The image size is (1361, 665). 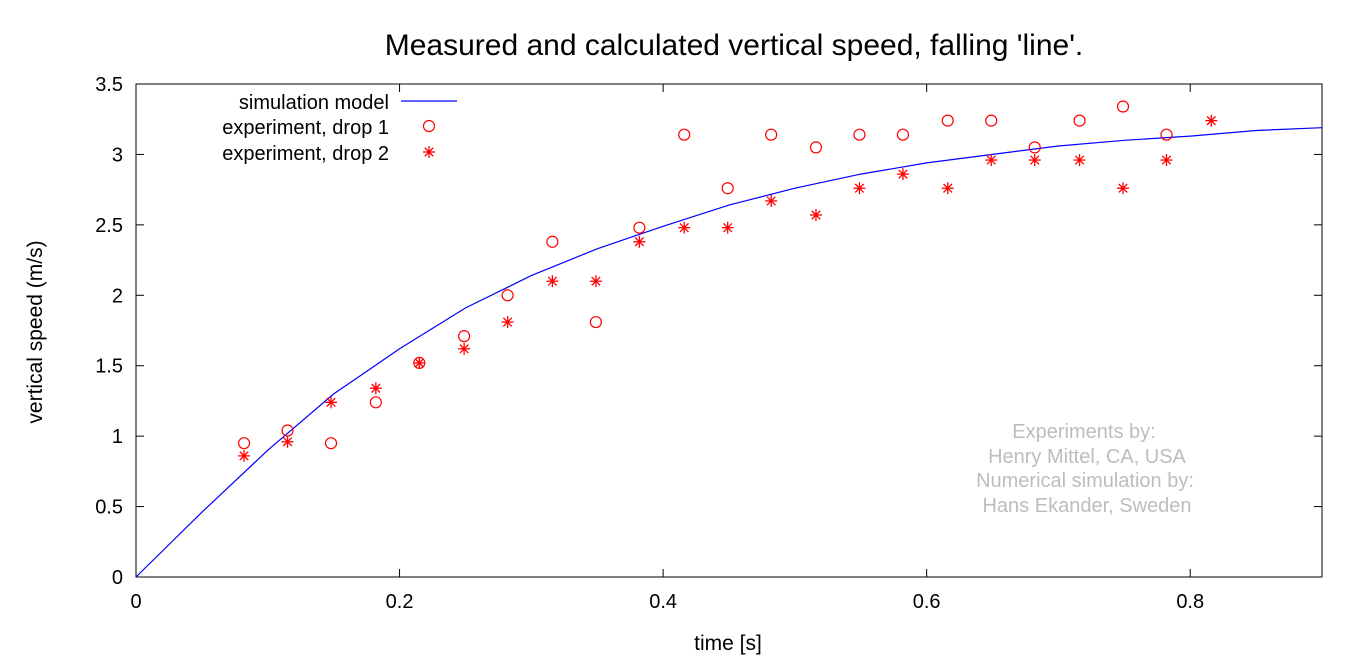 I want to click on y-tick-label: 2.5, so click(x=109, y=226).